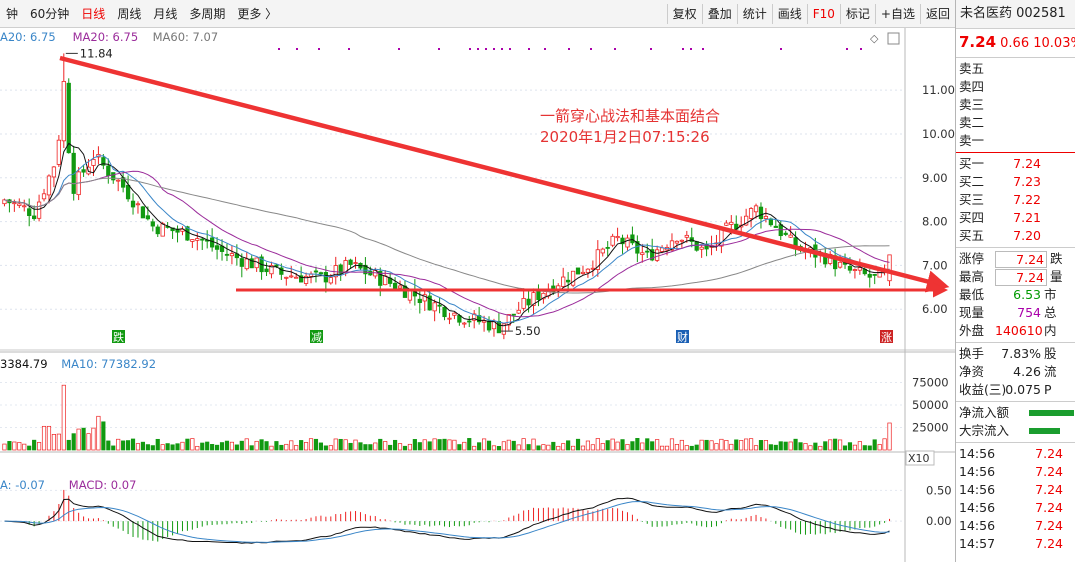 This screenshot has height=565, width=1075. I want to click on period-tab-0: 钟, so click(12, 14).